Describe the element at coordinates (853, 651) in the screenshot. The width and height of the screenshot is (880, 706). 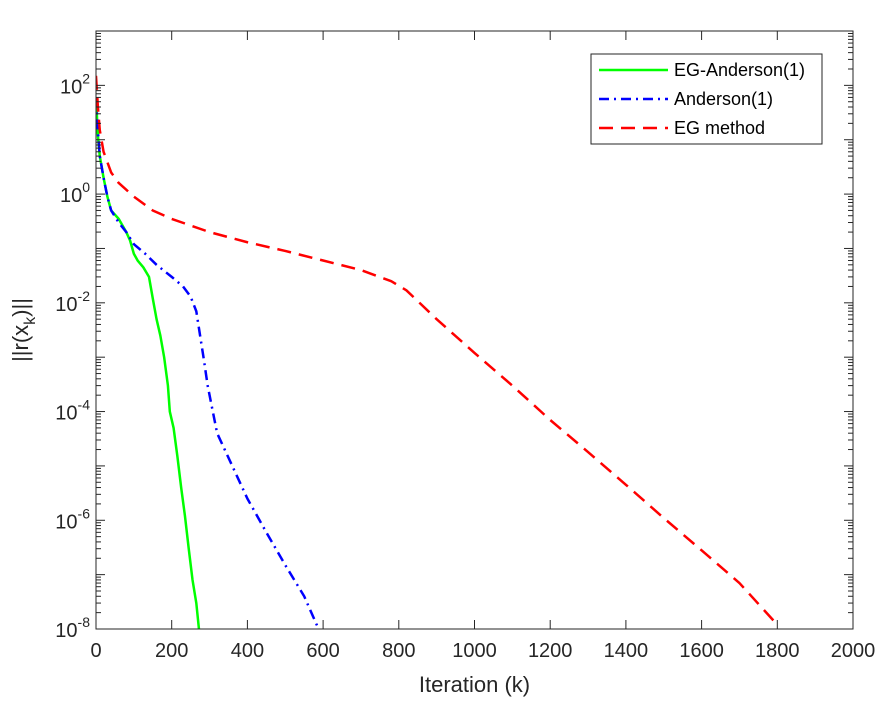
I see `x-tick-label: 2000` at that location.